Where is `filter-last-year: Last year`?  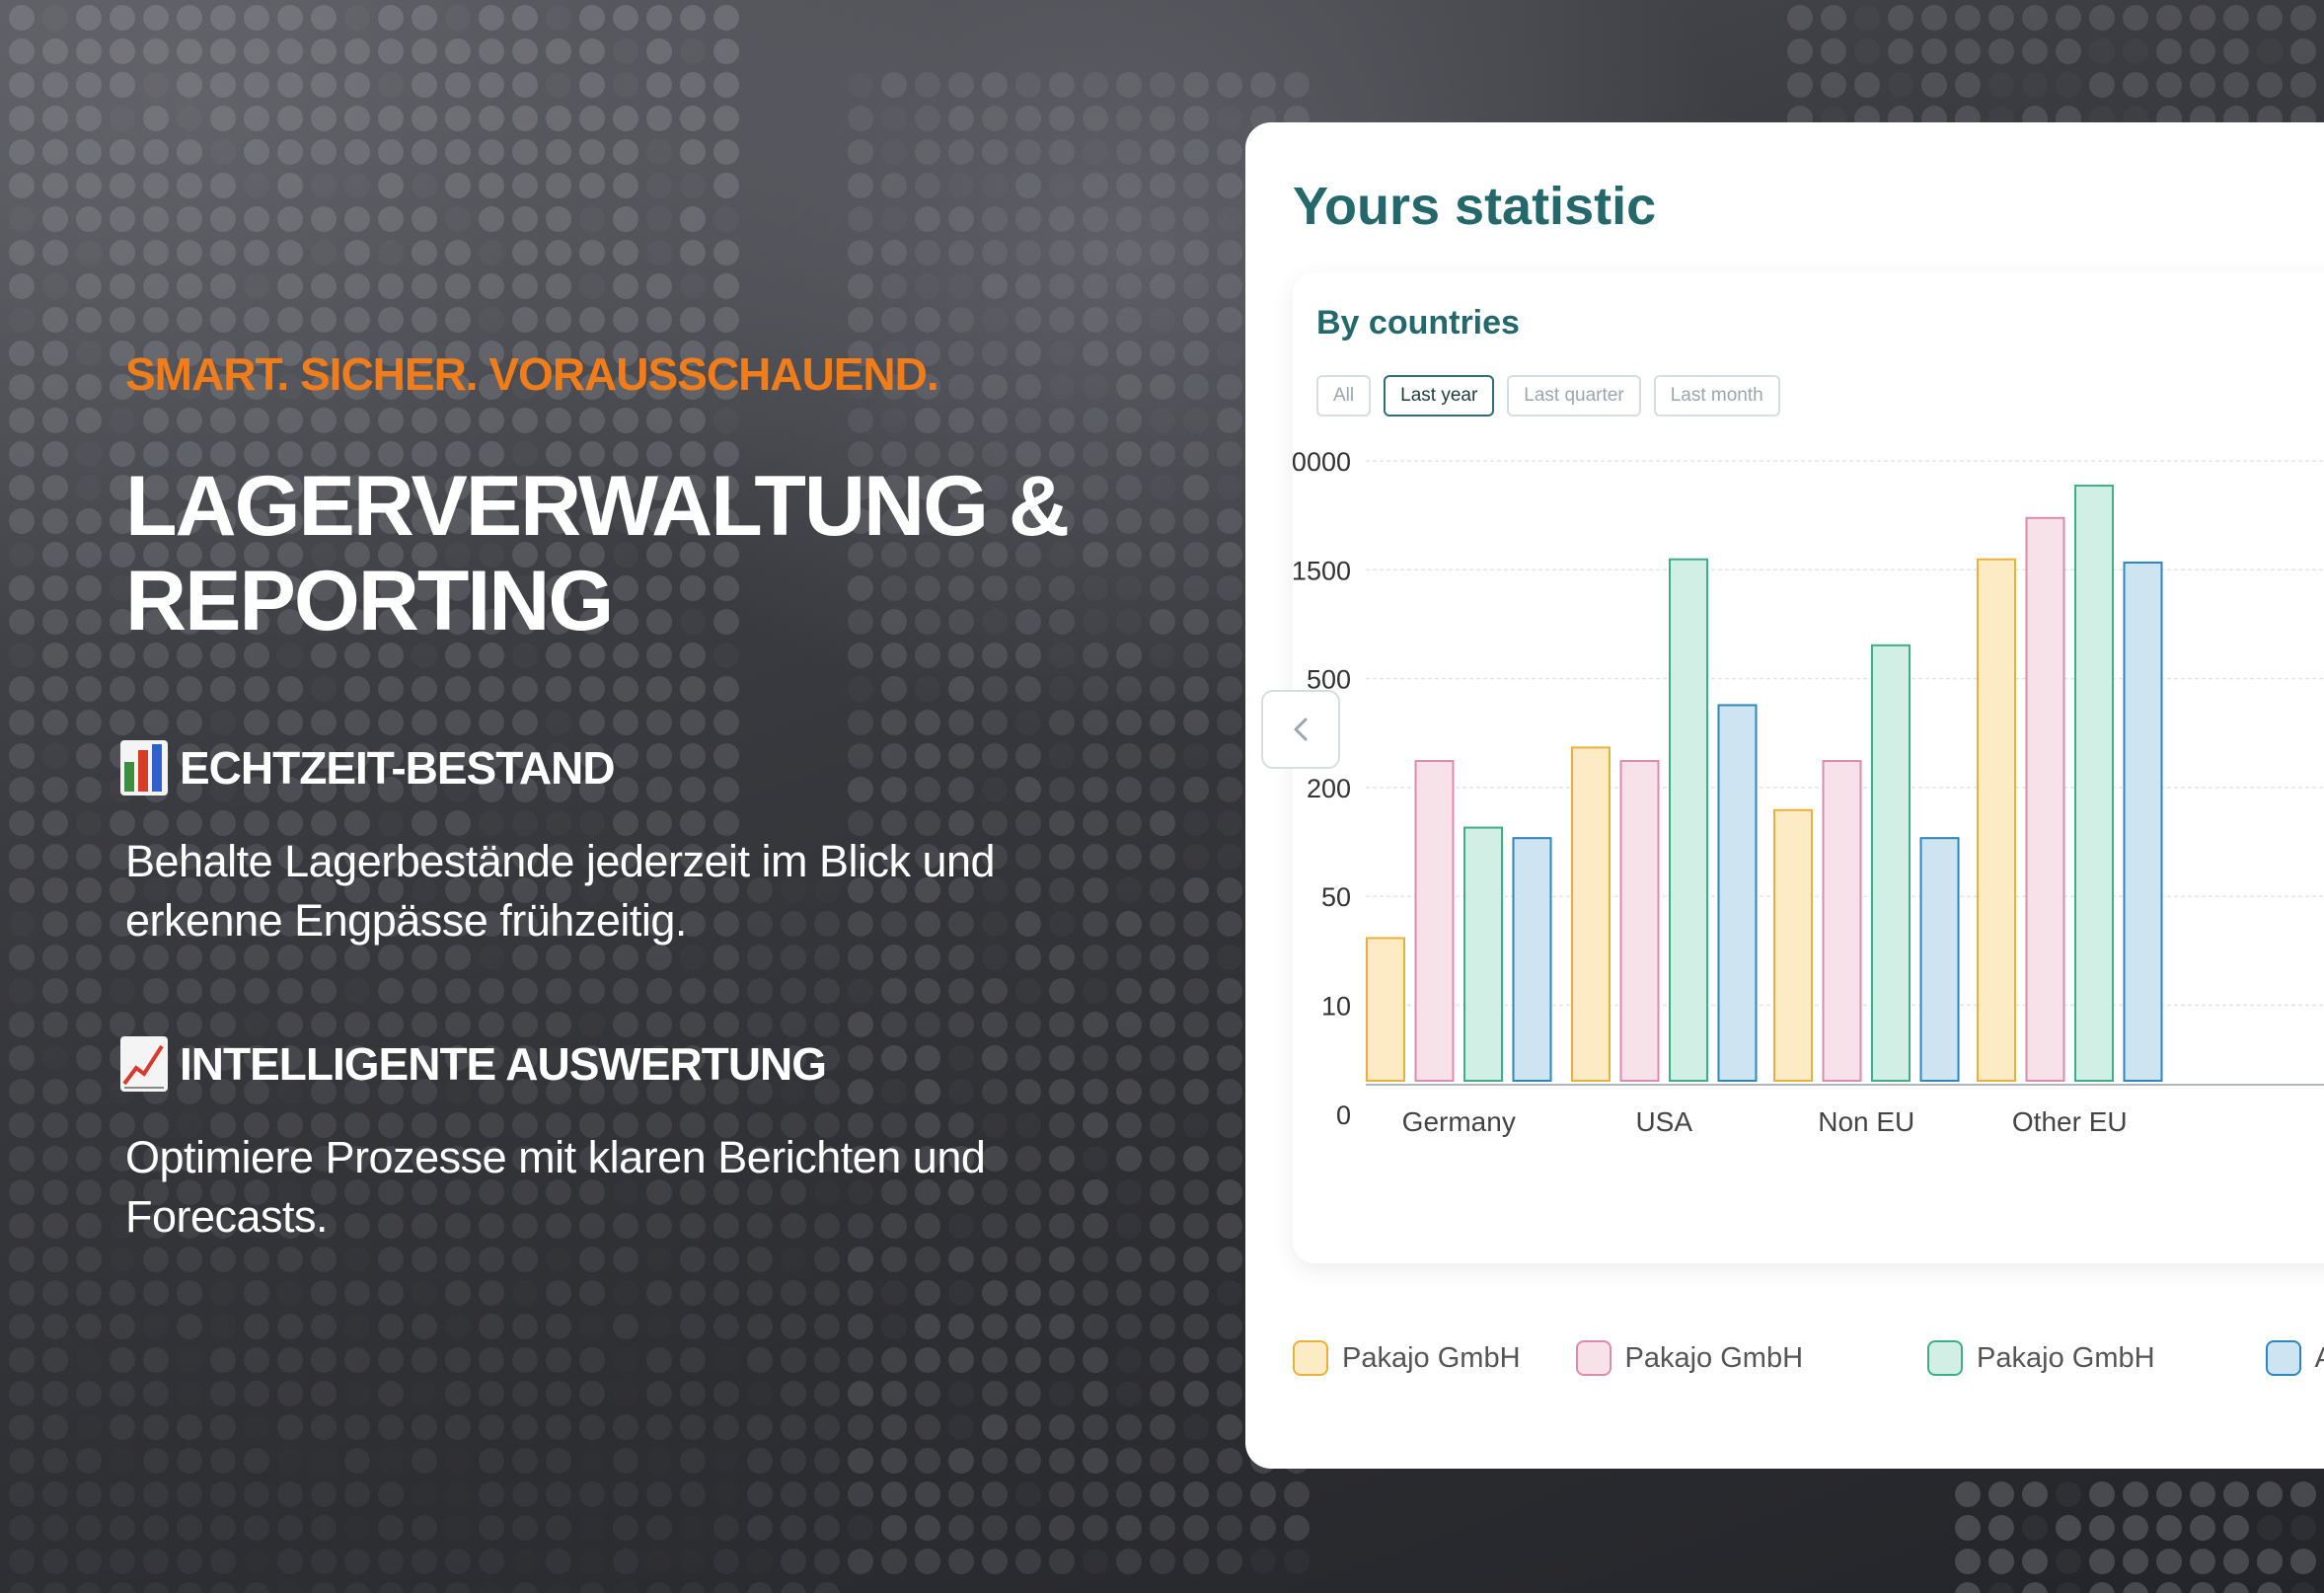 filter-last-year: Last year is located at coordinates (1440, 396).